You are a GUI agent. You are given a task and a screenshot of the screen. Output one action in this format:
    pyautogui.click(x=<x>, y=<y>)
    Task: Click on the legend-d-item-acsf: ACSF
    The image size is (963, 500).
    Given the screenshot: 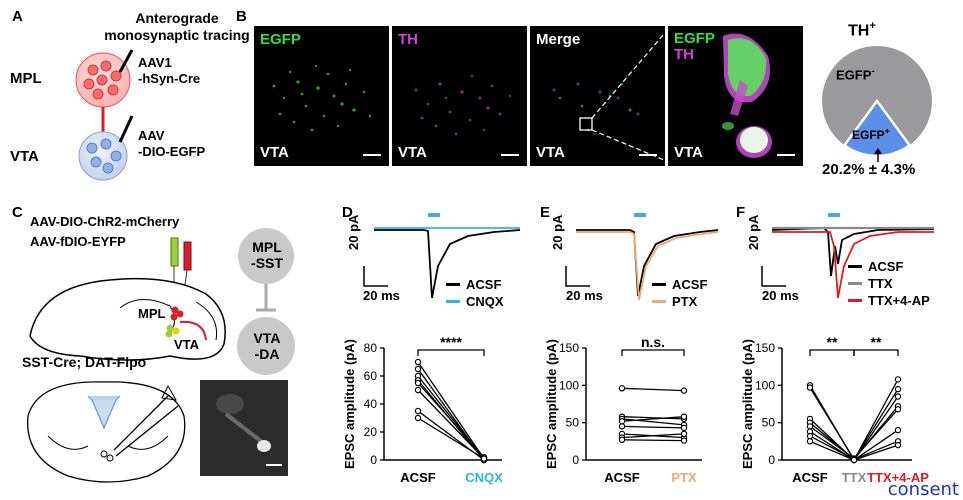 What is the action you would take?
    pyautogui.click(x=475, y=284)
    